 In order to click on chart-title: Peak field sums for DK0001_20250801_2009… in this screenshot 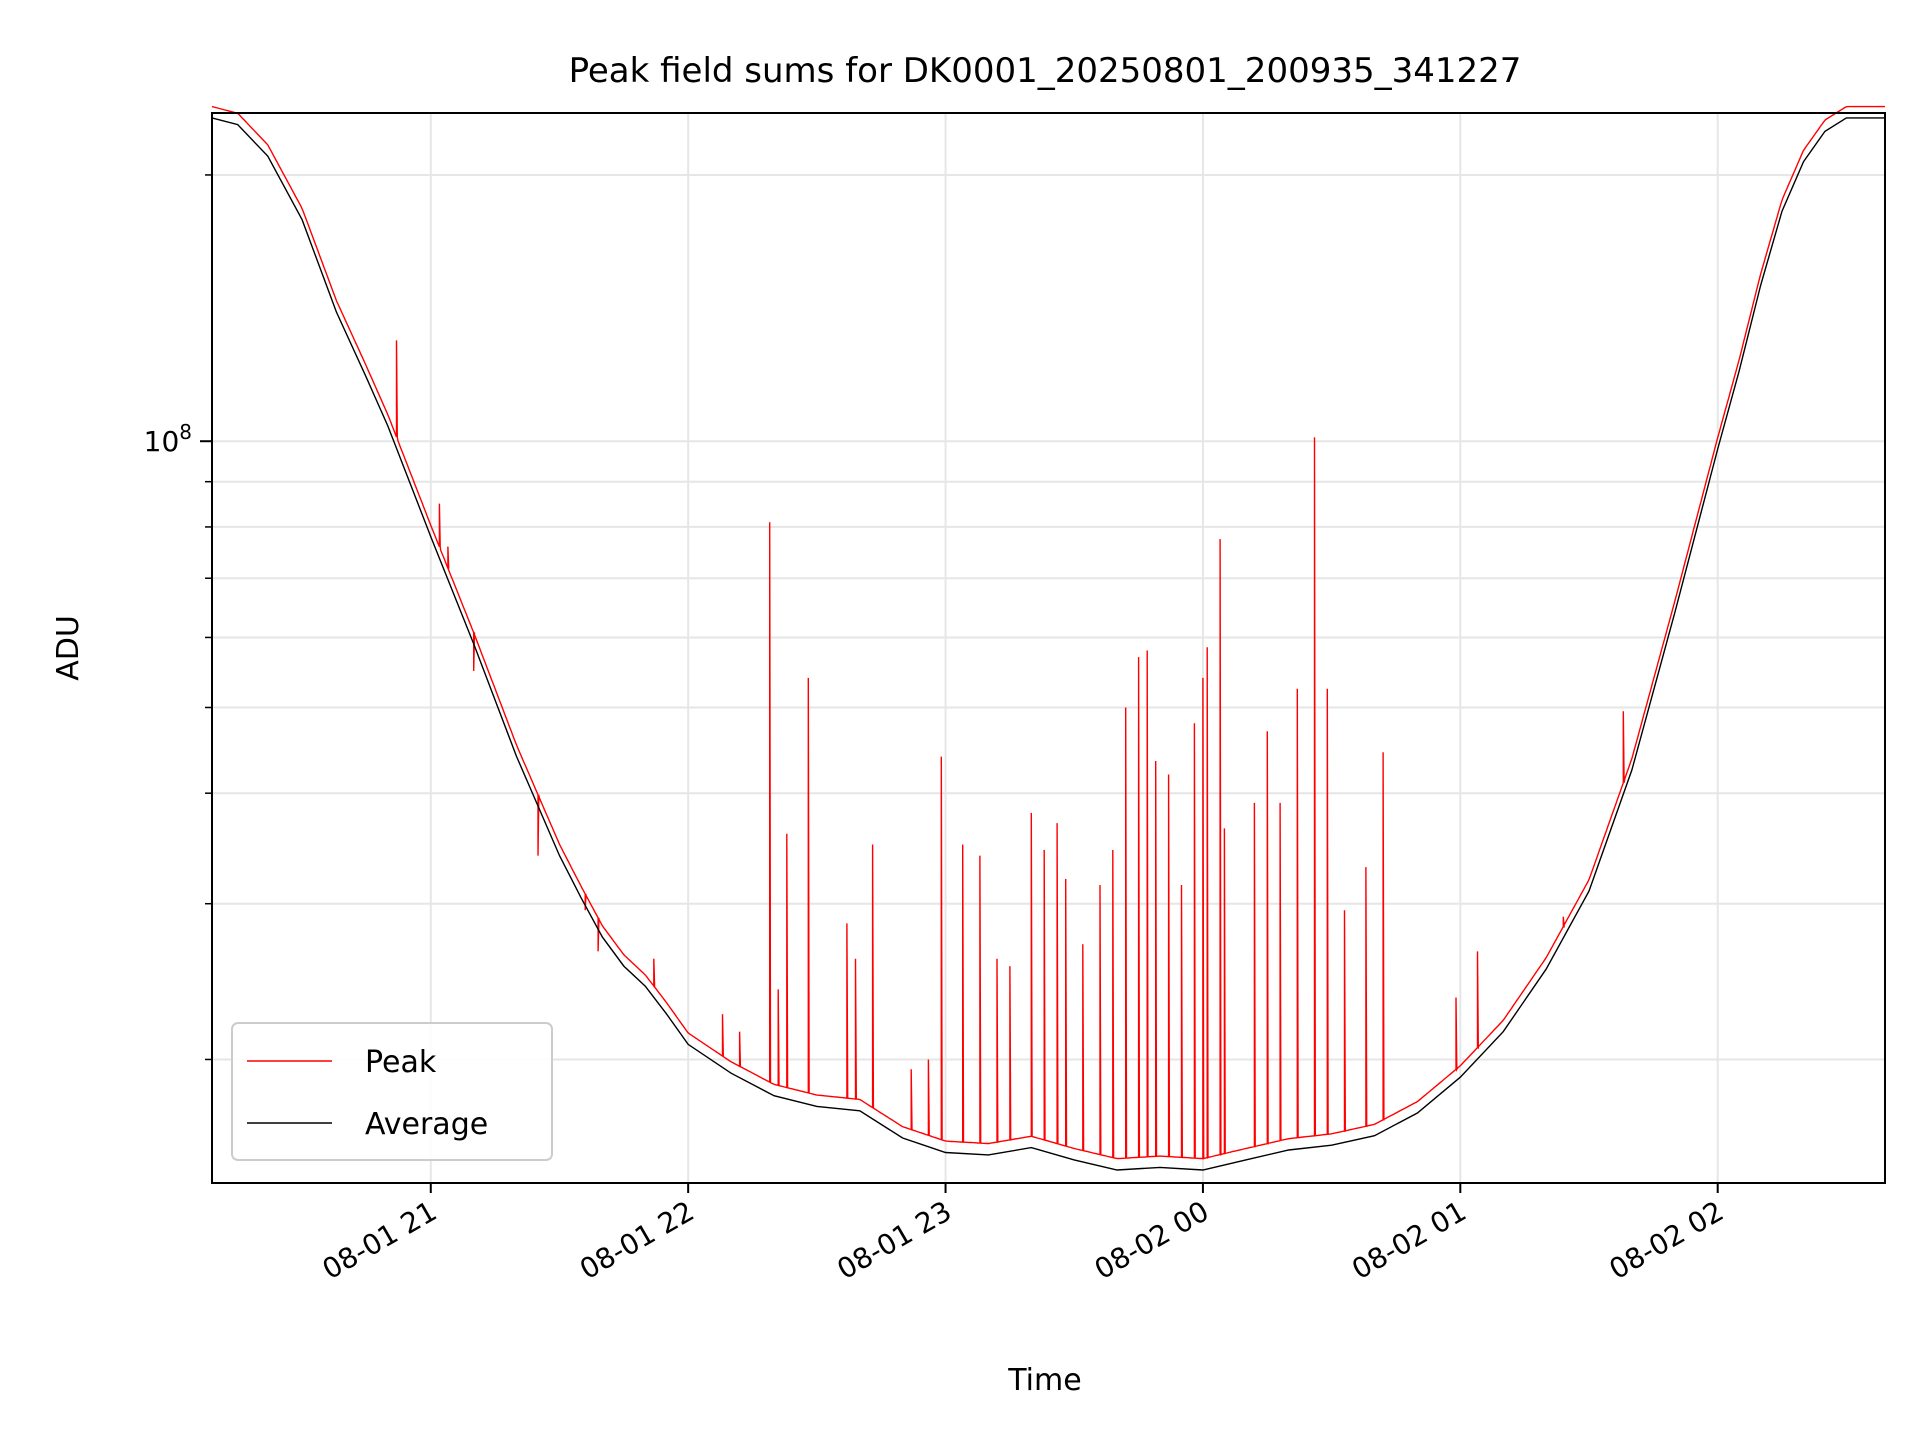, I will do `click(1045, 71)`.